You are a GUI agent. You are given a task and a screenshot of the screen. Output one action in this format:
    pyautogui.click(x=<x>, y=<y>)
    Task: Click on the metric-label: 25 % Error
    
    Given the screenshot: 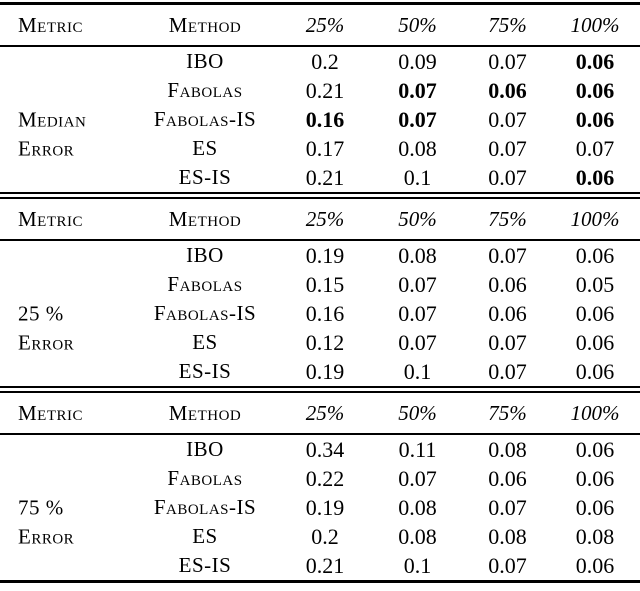 What is the action you would take?
    pyautogui.click(x=65, y=328)
    